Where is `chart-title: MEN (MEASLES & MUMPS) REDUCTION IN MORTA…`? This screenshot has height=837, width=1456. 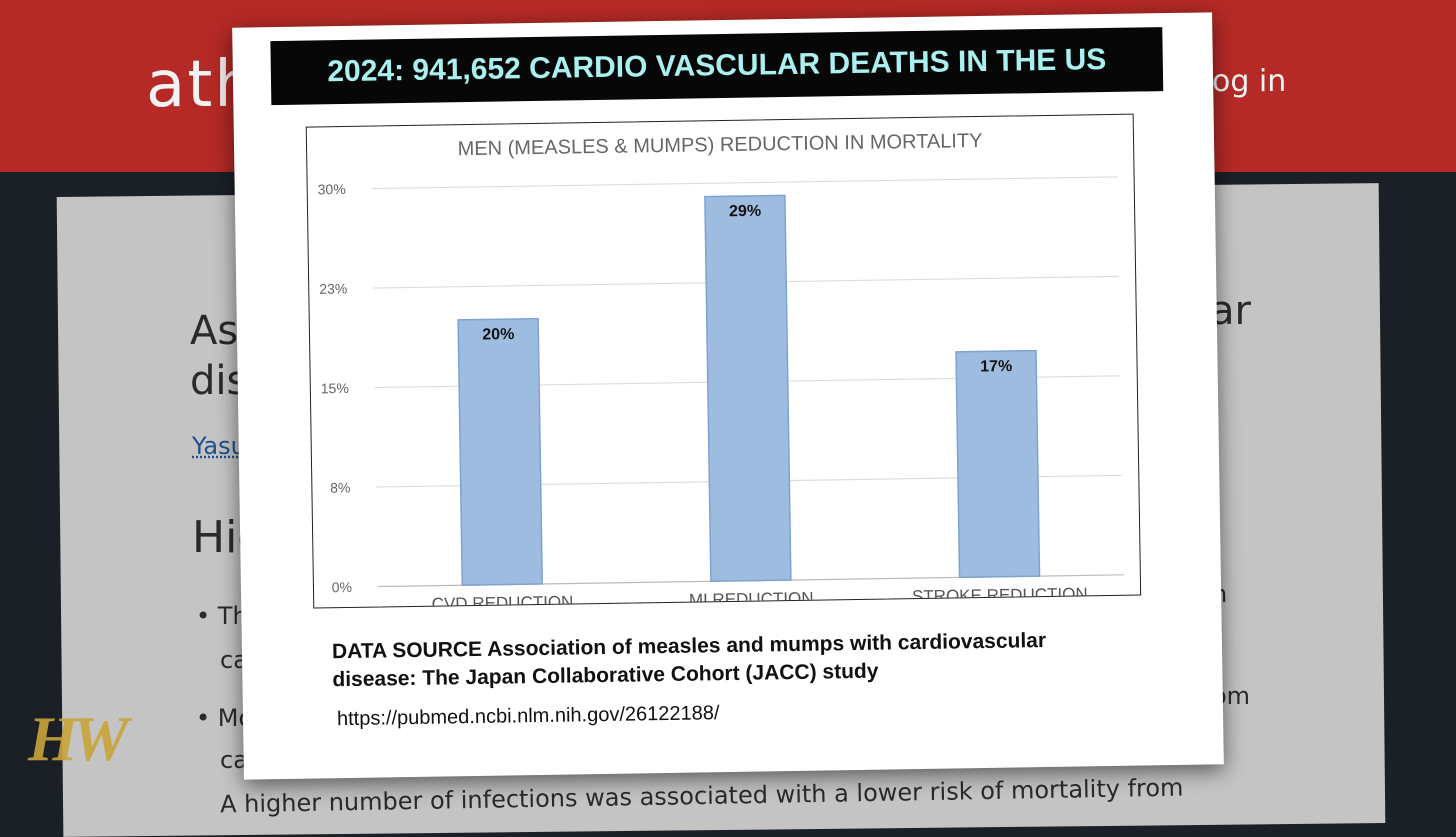 chart-title: MEN (MEASLES & MUMPS) REDUCTION IN MORTA… is located at coordinates (719, 145).